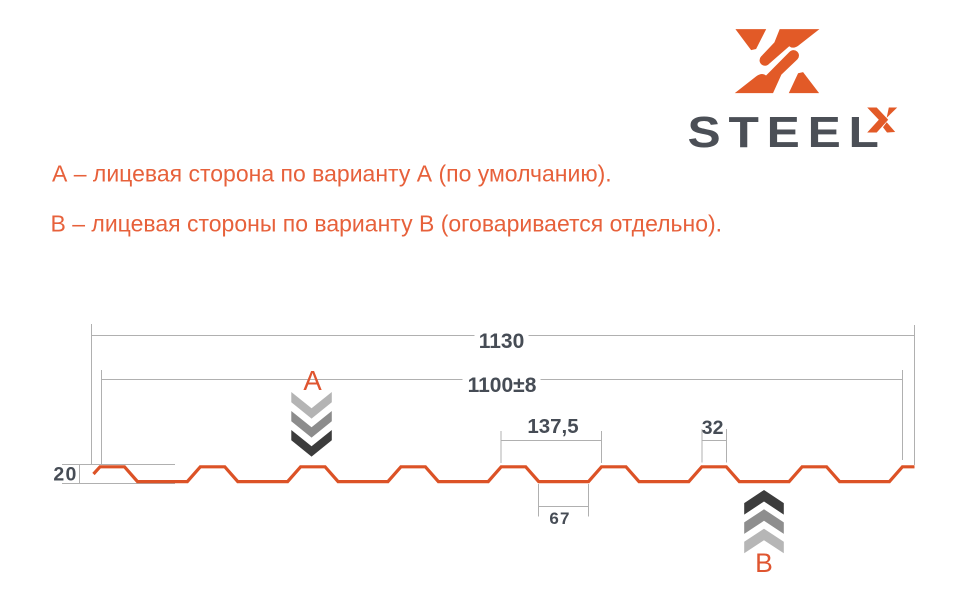  I want to click on svg-text: 32, so click(713, 428).